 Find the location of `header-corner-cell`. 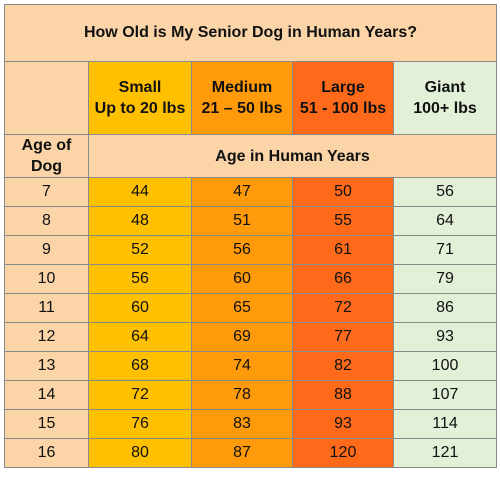

header-corner-cell is located at coordinates (46, 98).